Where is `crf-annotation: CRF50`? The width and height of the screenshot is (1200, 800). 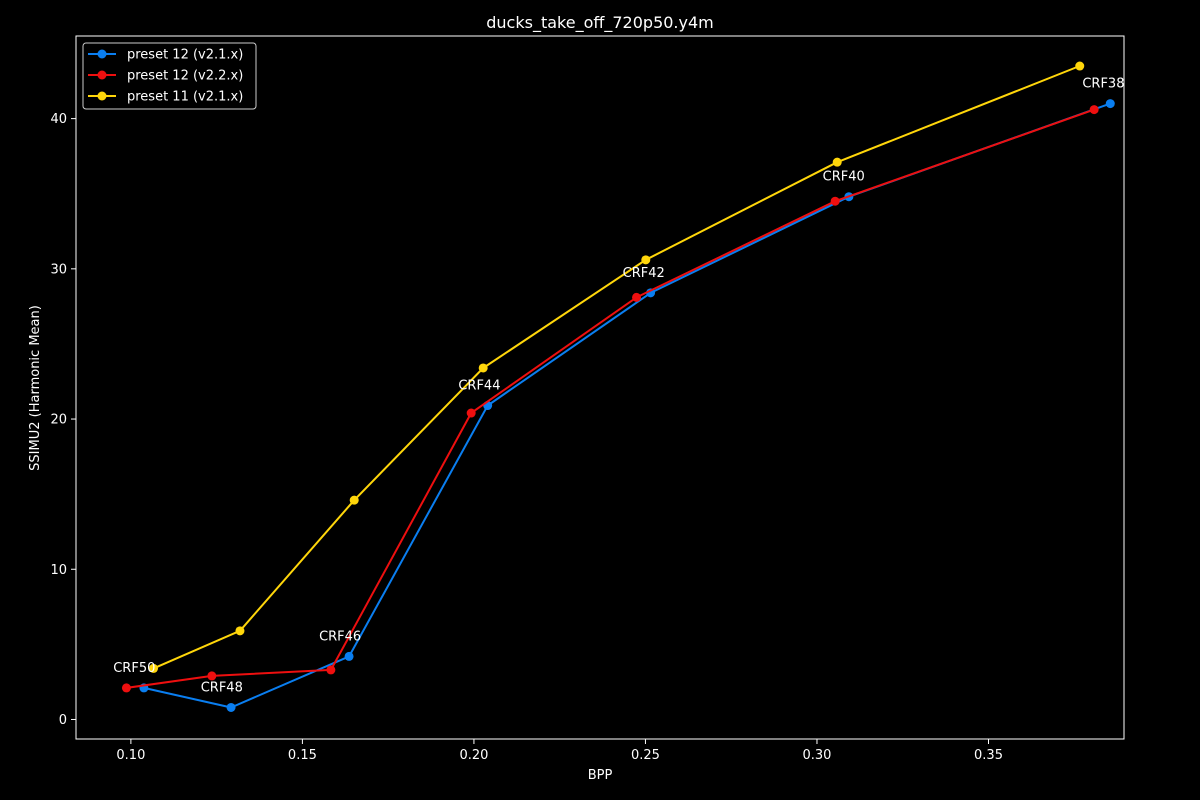
crf-annotation: CRF50 is located at coordinates (134, 668).